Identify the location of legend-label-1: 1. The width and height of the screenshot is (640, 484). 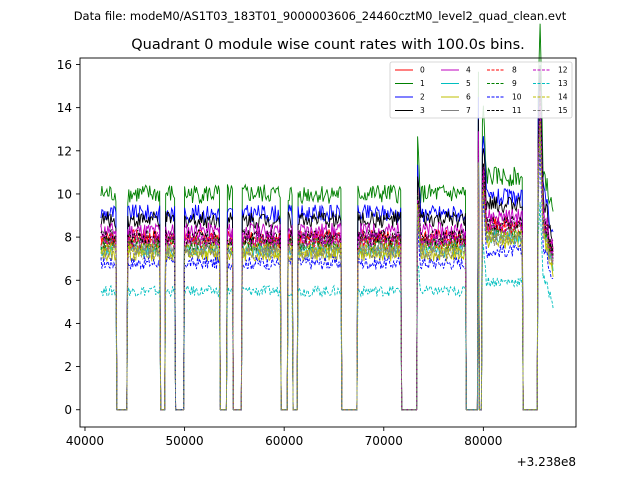
(422, 83).